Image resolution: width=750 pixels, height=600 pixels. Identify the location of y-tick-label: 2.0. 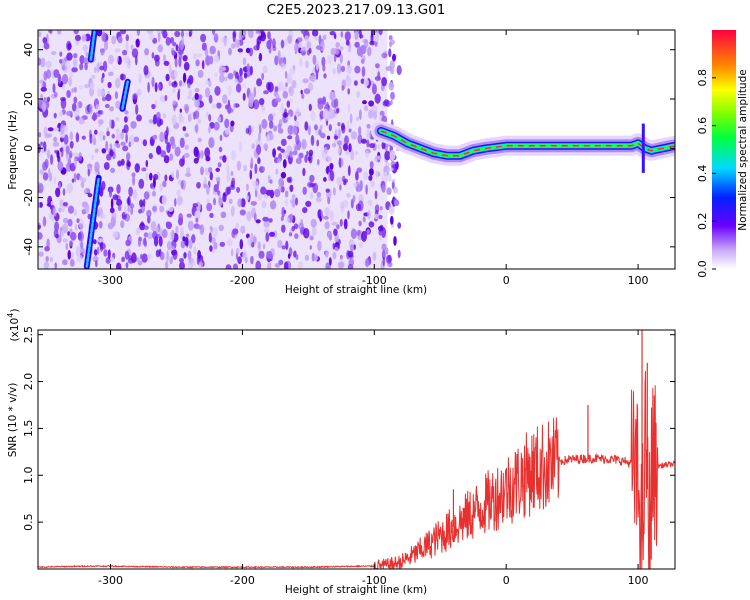
(28, 382).